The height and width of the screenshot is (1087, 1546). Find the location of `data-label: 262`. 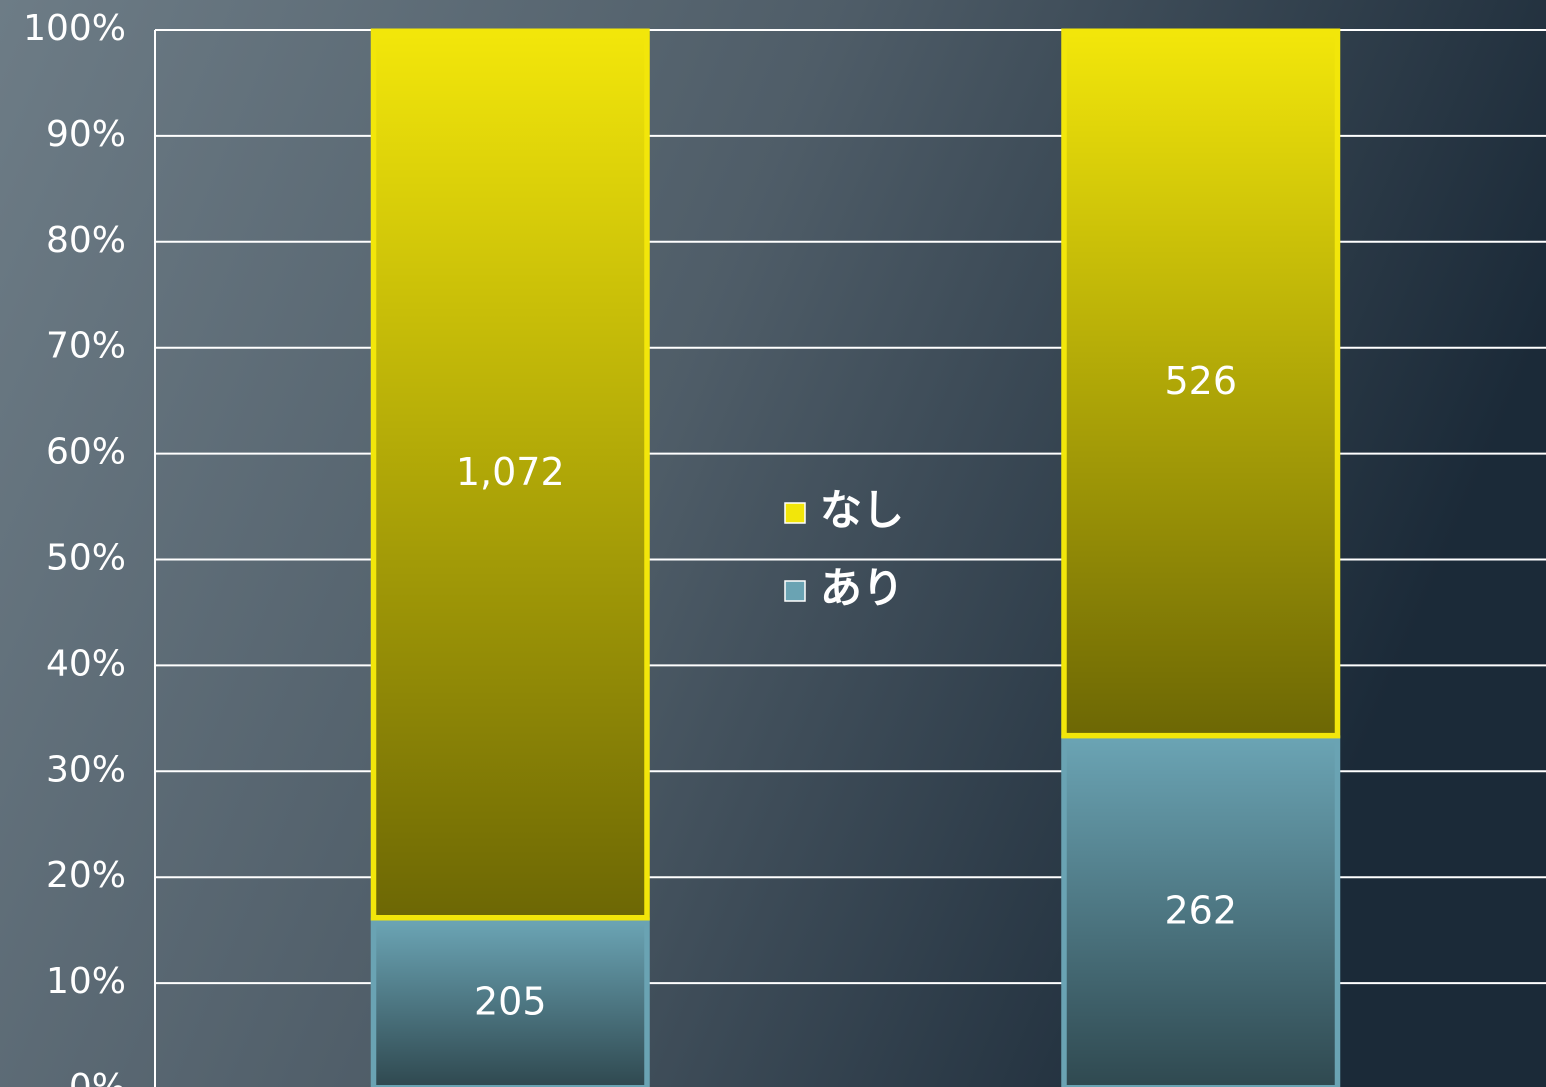

data-label: 262 is located at coordinates (1200, 910).